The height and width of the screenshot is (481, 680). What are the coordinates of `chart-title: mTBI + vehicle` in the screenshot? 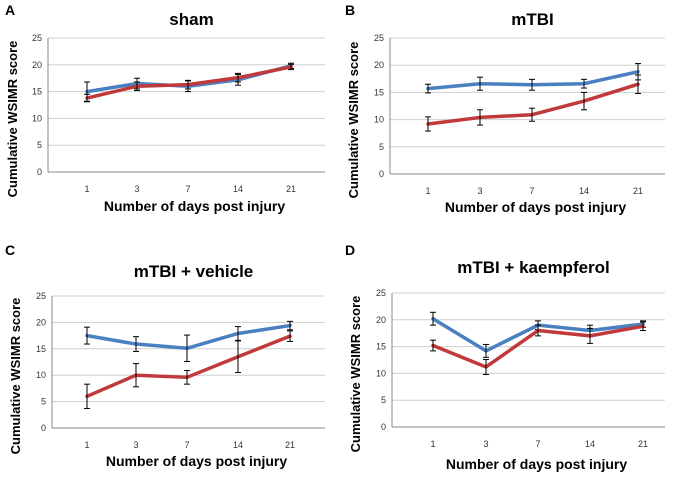 It's located at (194, 271).